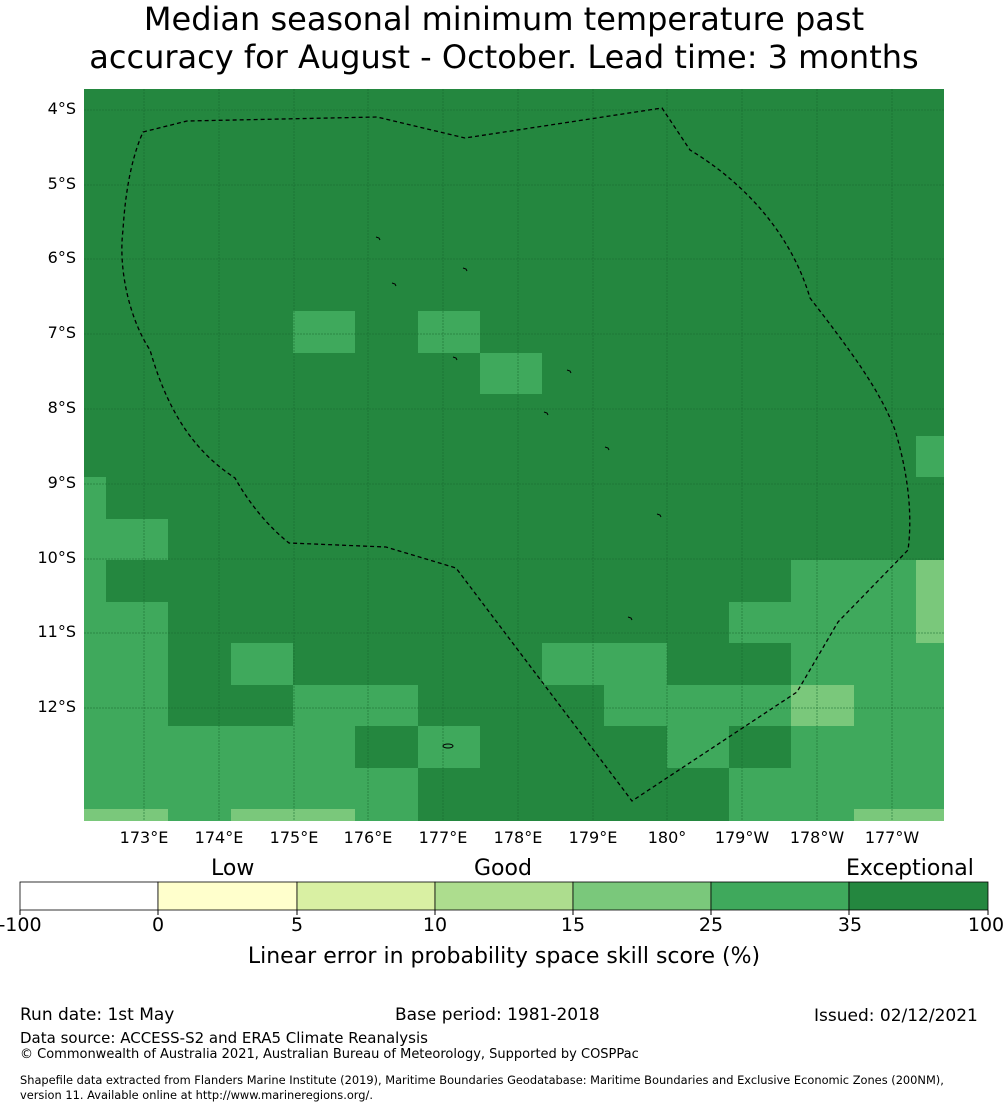 The image size is (1008, 1110). What do you see at coordinates (56, 631) in the screenshot?
I see `lat-label: 11°S` at bounding box center [56, 631].